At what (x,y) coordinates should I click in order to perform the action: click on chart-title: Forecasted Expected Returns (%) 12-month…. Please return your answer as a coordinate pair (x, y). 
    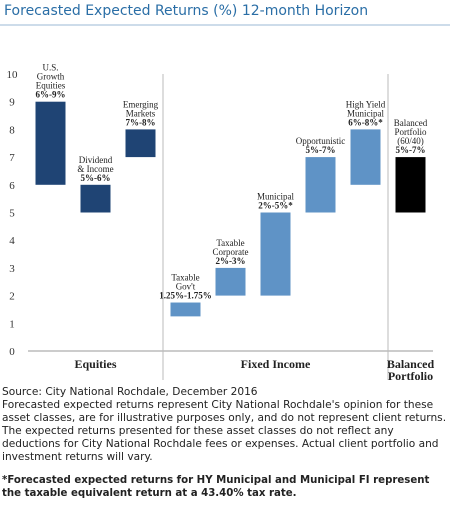
    Looking at the image, I should click on (186, 11).